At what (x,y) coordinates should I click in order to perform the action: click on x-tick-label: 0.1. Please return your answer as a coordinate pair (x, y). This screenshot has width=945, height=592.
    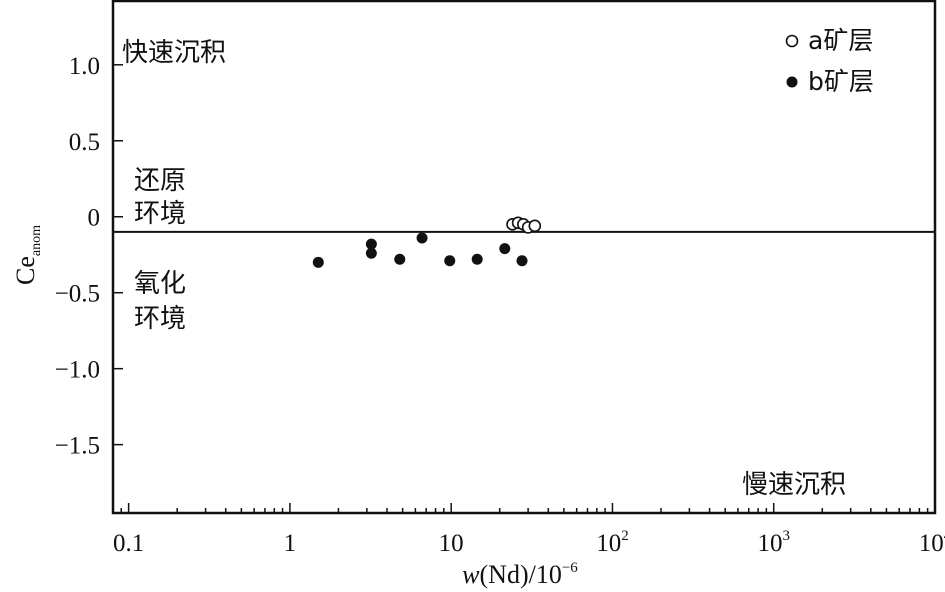
    Looking at the image, I should click on (128, 543).